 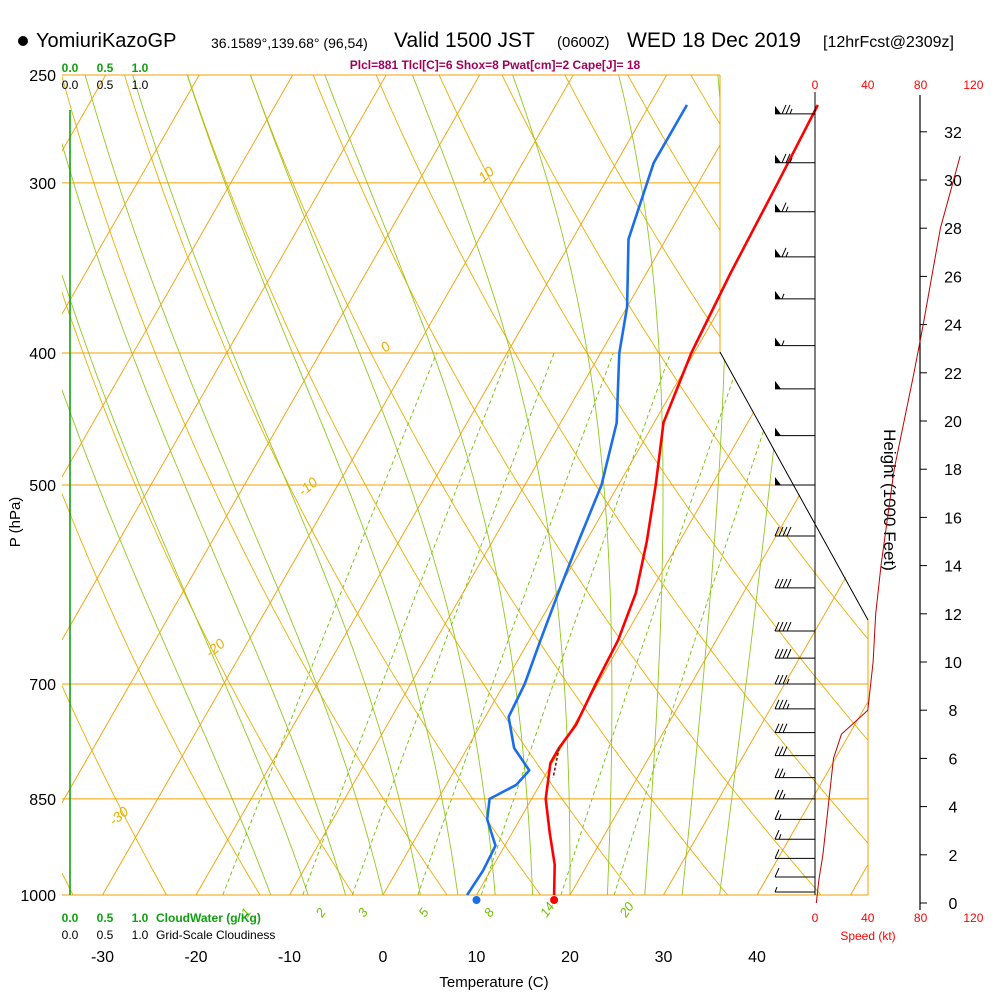 What do you see at coordinates (554, 900) in the screenshot?
I see `surface-temperature-dot` at bounding box center [554, 900].